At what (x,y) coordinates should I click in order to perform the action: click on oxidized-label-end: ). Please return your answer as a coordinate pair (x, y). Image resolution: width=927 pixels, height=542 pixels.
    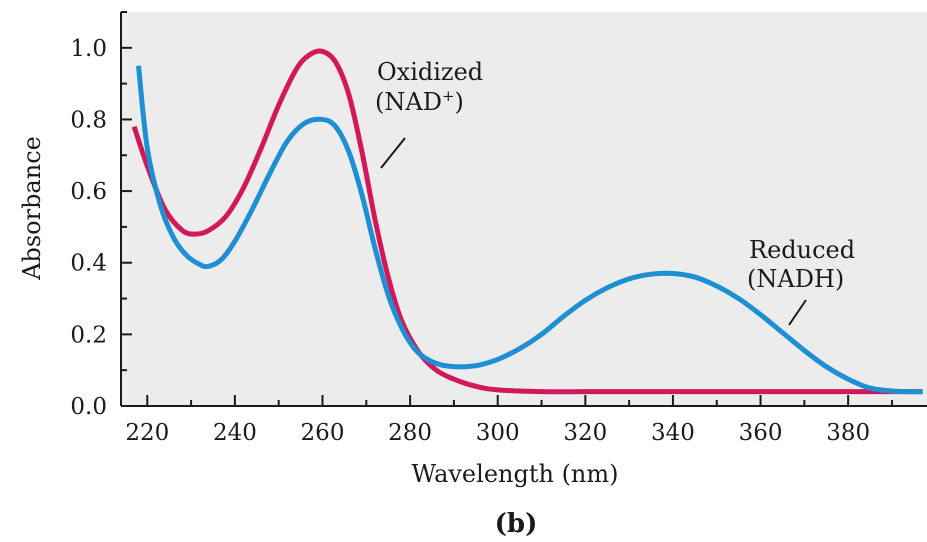
    Looking at the image, I should click on (459, 102).